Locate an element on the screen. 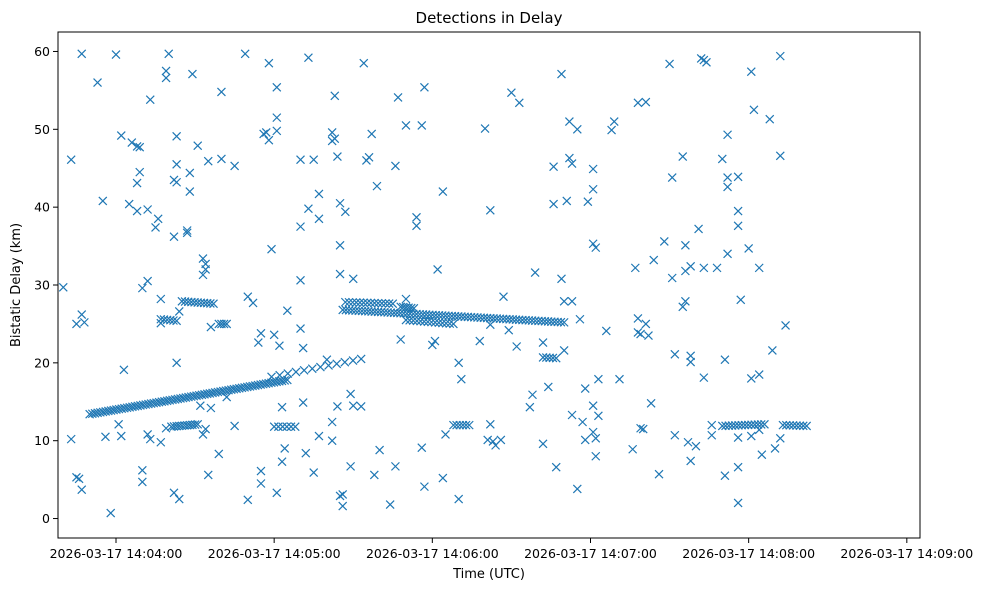 This screenshot has height=590, width=988. x-tick-label: 2026-03-17 14:07:00 is located at coordinates (590, 553).